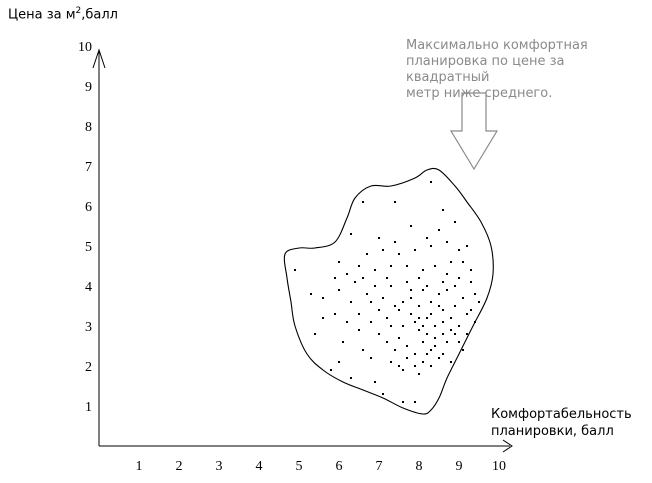 This screenshot has height=483, width=652. Describe the element at coordinates (88, 287) in the screenshot. I see `y-tick-label: 4` at that location.